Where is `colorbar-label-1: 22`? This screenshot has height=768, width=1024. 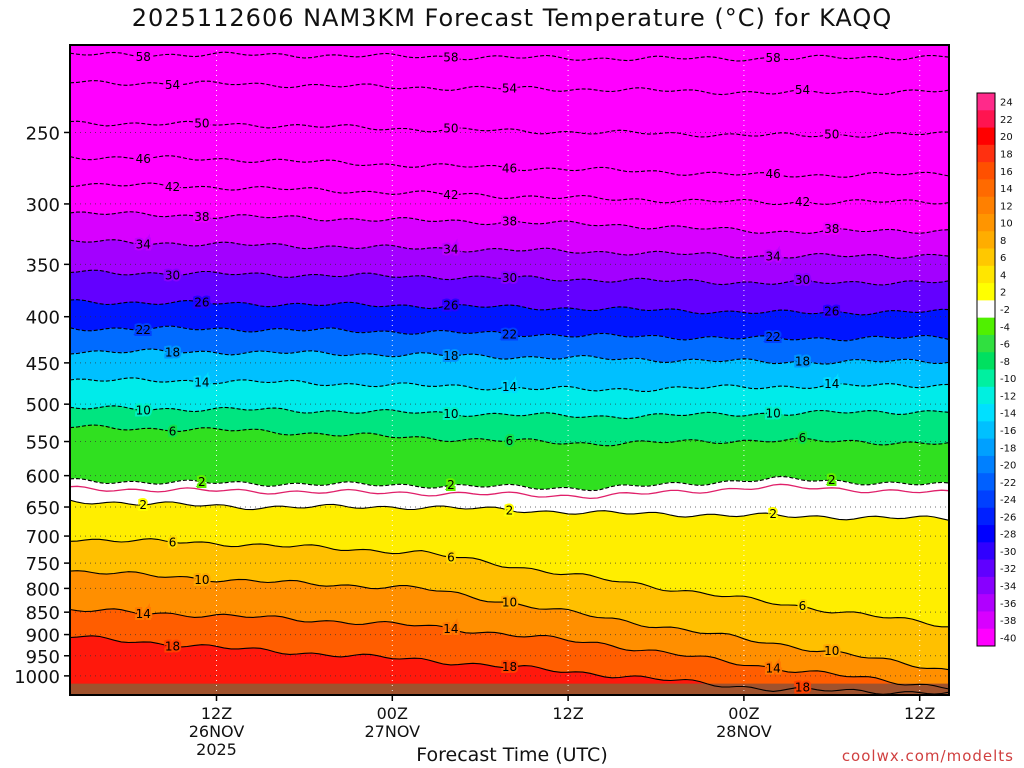
colorbar-label-1: 22 is located at coordinates (1006, 120).